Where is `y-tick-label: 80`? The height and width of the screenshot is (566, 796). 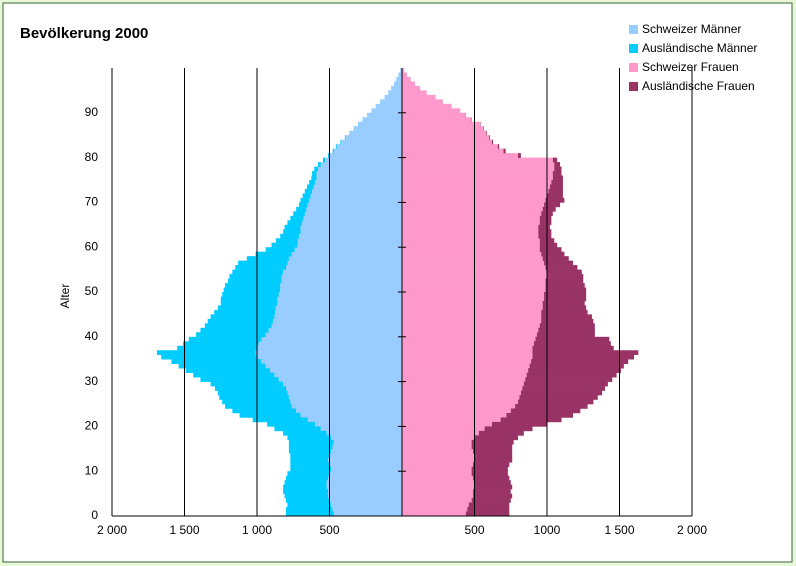
y-tick-label: 80 is located at coordinates (92, 157).